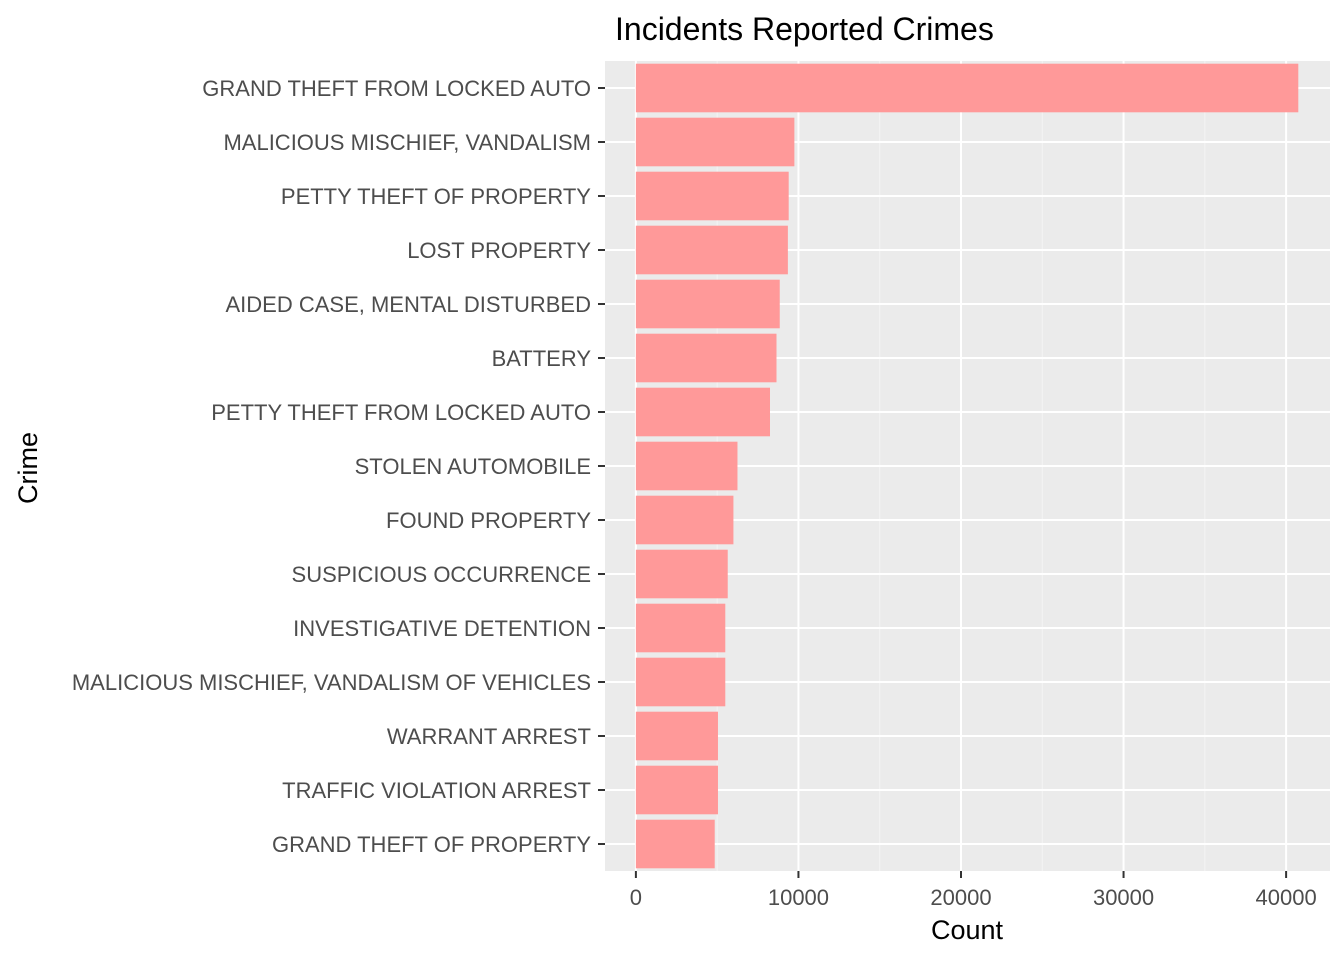 The height and width of the screenshot is (960, 1344). What do you see at coordinates (488, 520) in the screenshot?
I see `y-tick-label: FOUND PROPERTY` at bounding box center [488, 520].